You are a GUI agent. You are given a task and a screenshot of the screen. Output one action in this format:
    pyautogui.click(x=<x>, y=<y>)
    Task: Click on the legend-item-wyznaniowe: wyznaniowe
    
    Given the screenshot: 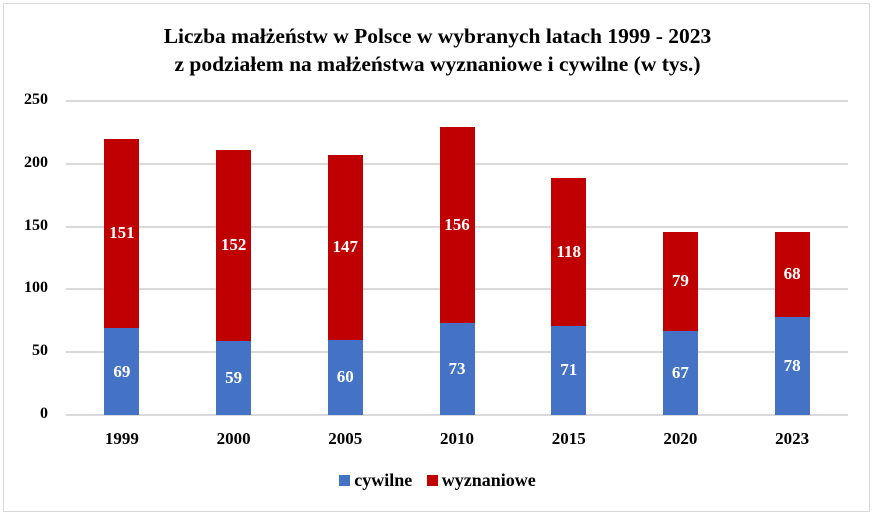 What is the action you would take?
    pyautogui.click(x=481, y=480)
    